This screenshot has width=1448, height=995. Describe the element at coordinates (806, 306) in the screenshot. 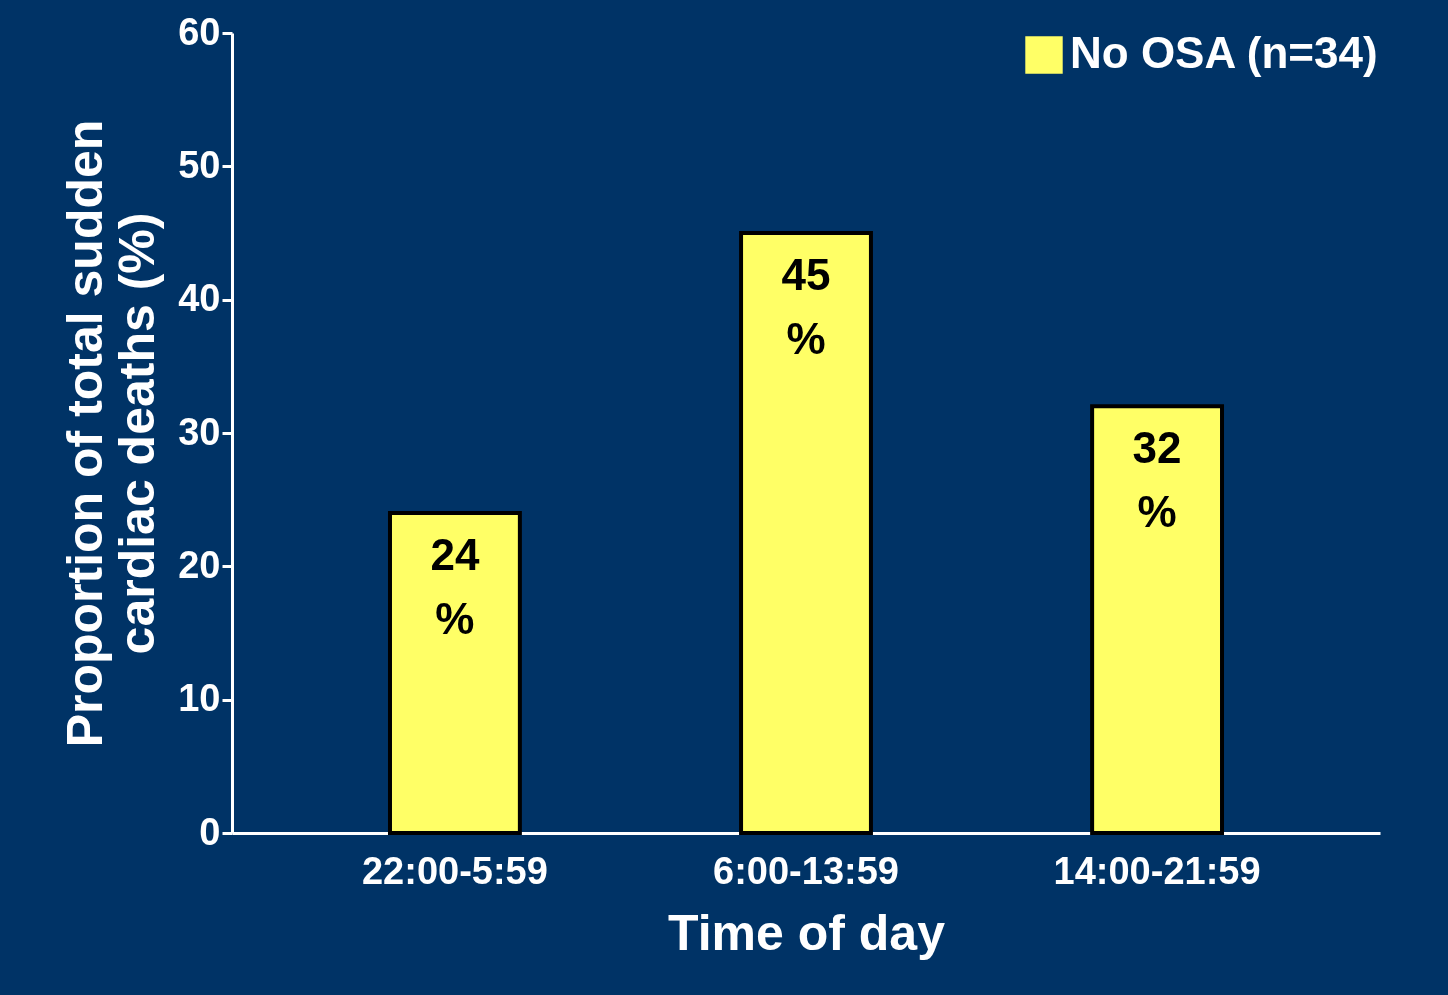

I see `data-label: 45 %` at that location.